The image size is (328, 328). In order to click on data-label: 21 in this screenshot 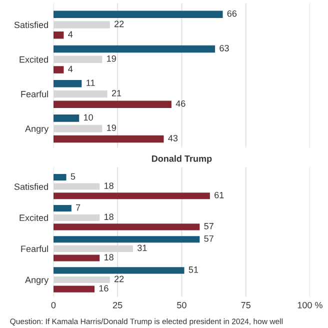, I will do `click(117, 93)`.